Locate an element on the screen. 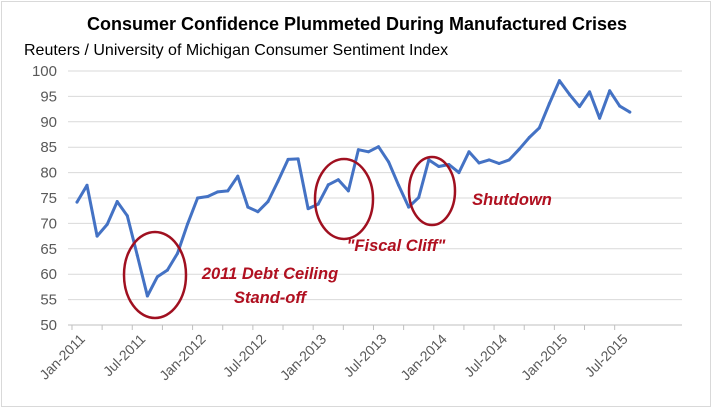 This screenshot has height=410, width=714. annotation-shutdown: Shutdown is located at coordinates (512, 200).